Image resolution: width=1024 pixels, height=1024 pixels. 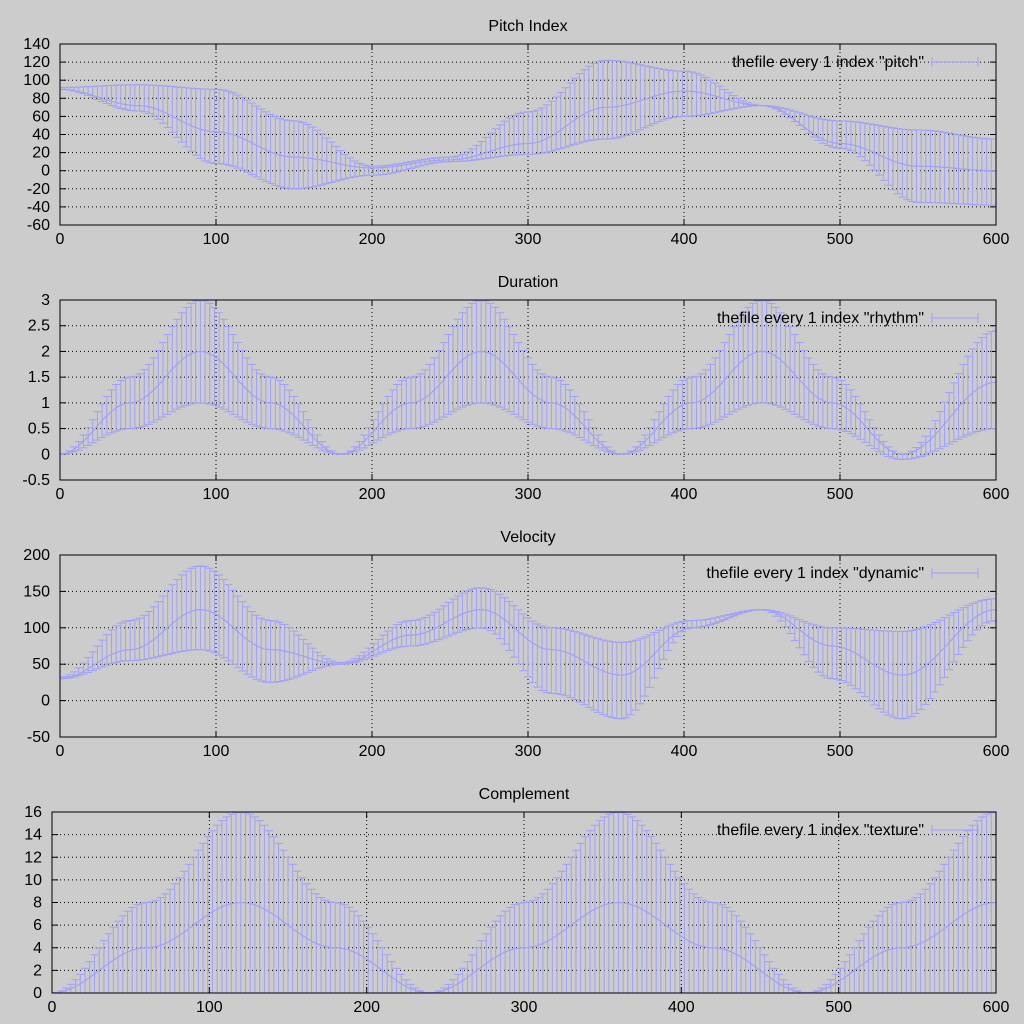 I want to click on y-tick-label: -0.5, so click(x=36, y=480).